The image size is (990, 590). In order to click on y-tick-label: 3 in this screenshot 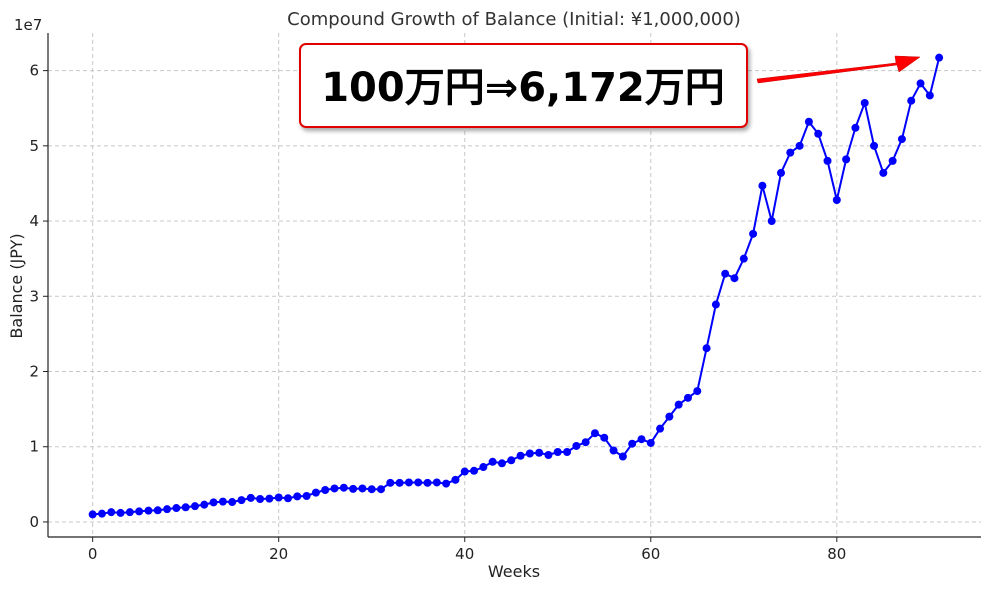, I will do `click(34, 296)`.